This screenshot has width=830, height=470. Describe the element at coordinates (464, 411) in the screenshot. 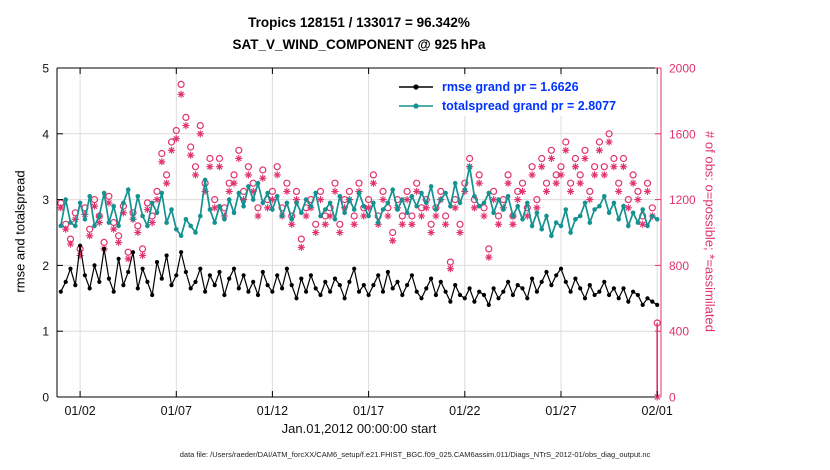

I see `tick-label: 01/22` at that location.